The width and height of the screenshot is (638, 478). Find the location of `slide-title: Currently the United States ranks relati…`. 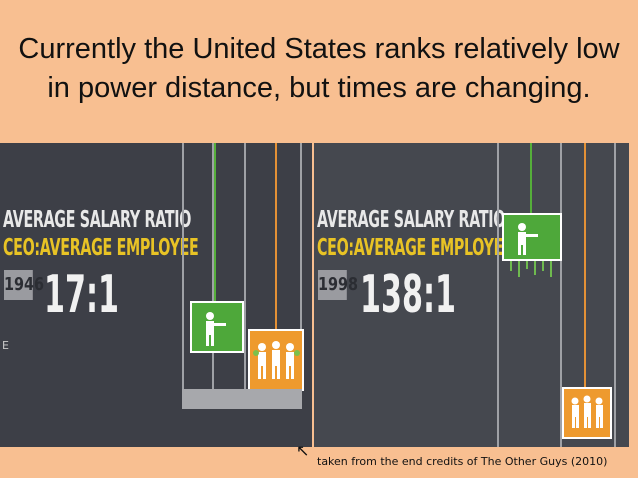

slide-title: Currently the United States ranks relati… is located at coordinates (319, 68).